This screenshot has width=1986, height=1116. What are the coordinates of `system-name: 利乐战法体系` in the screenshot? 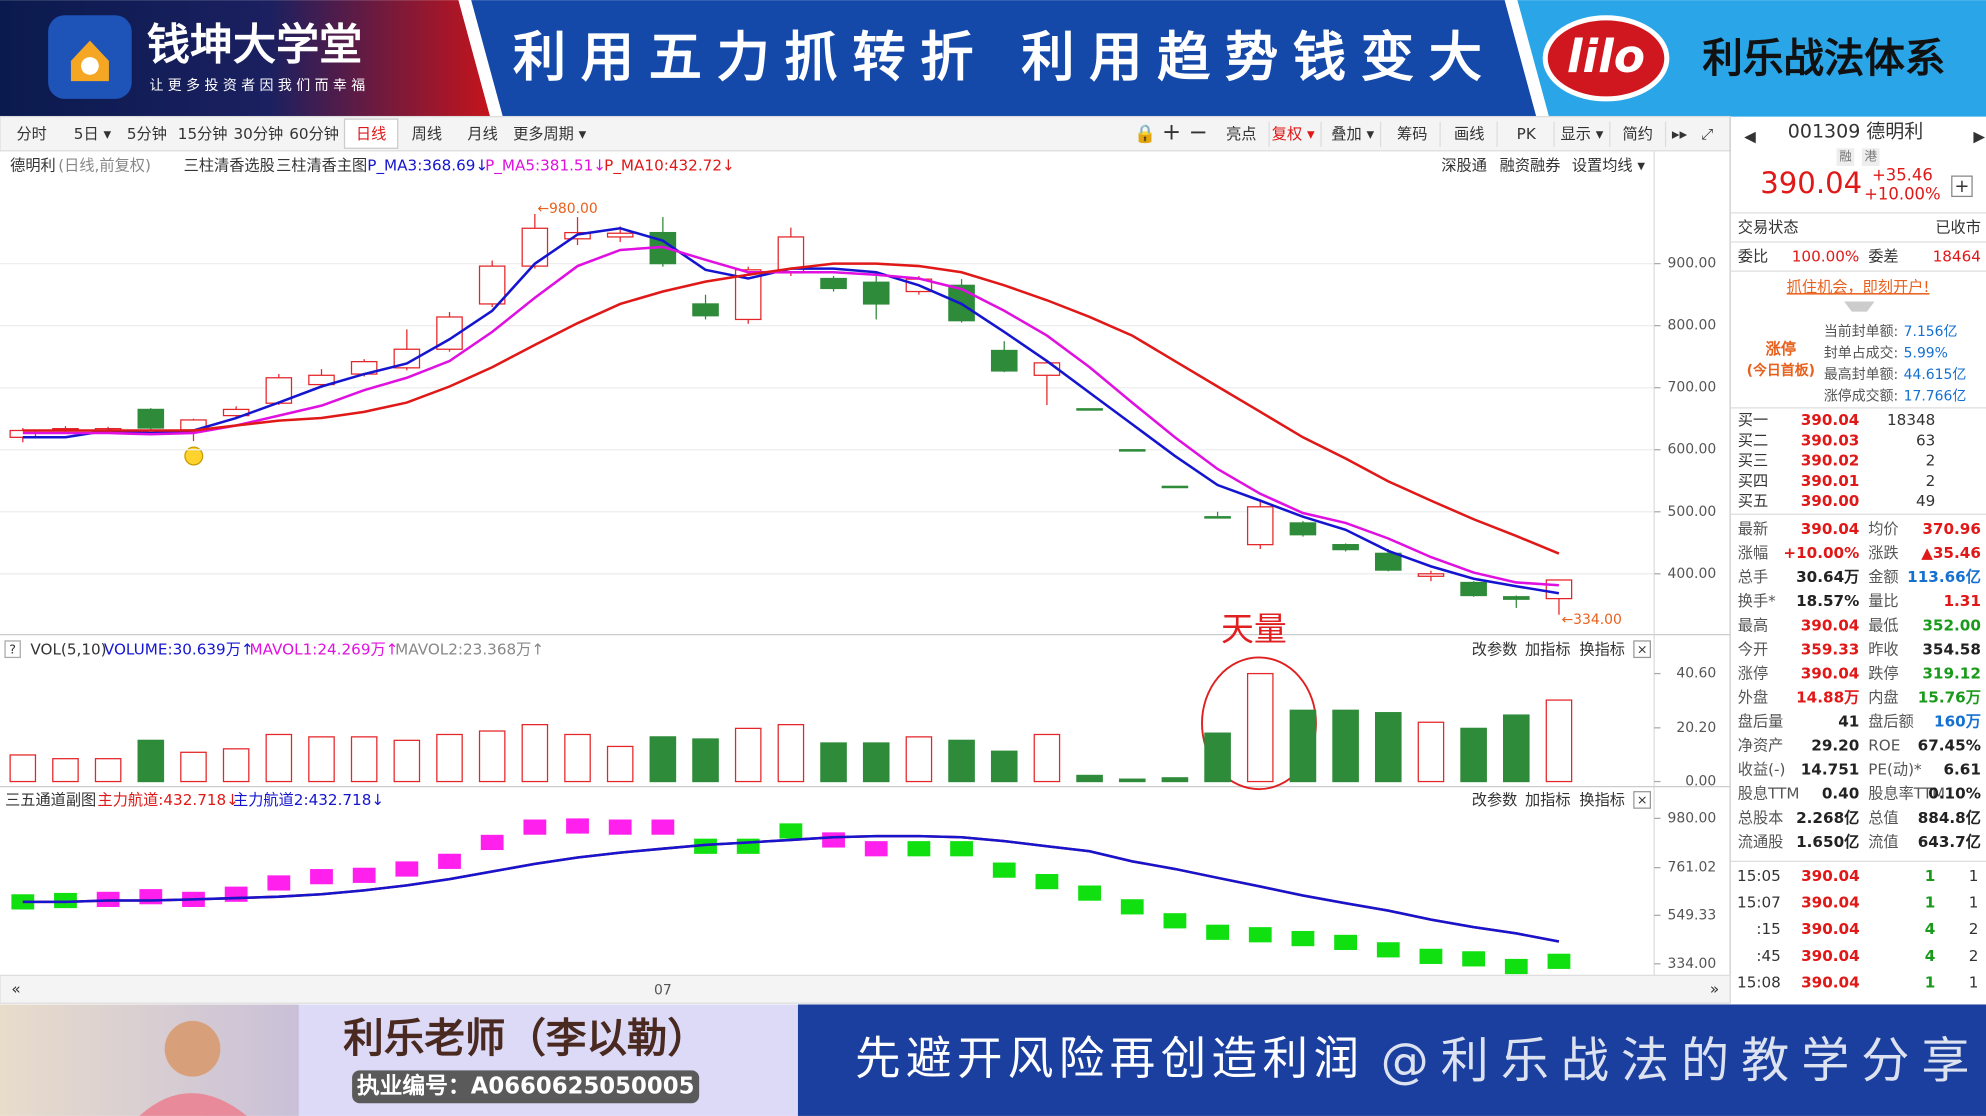 It's located at (1823, 58).